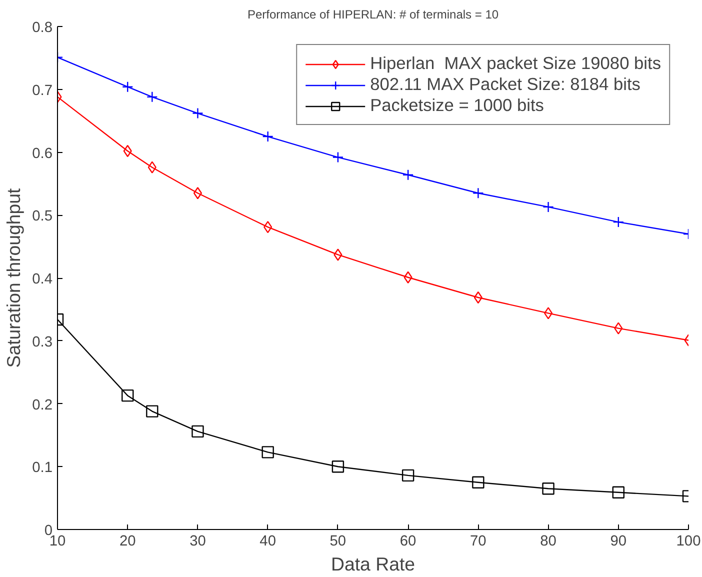 The width and height of the screenshot is (702, 577). I want to click on x-tick-label: 70, so click(478, 542).